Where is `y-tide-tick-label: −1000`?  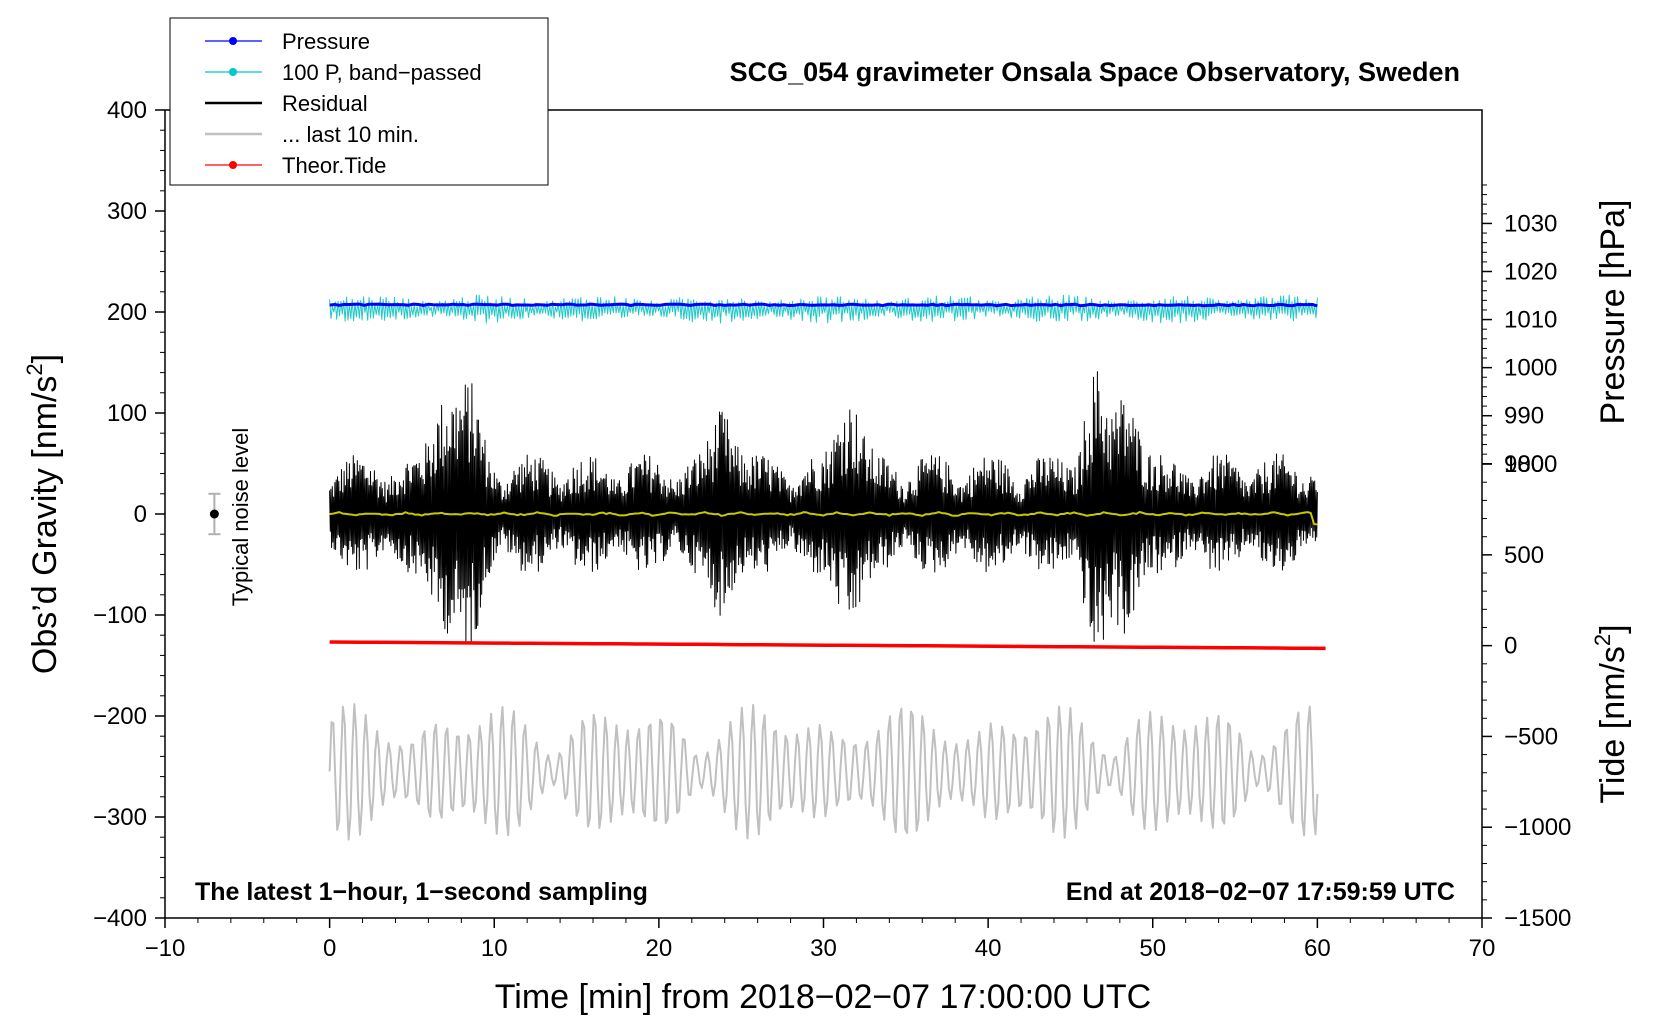
y-tide-tick-label: −1000 is located at coordinates (1537, 827).